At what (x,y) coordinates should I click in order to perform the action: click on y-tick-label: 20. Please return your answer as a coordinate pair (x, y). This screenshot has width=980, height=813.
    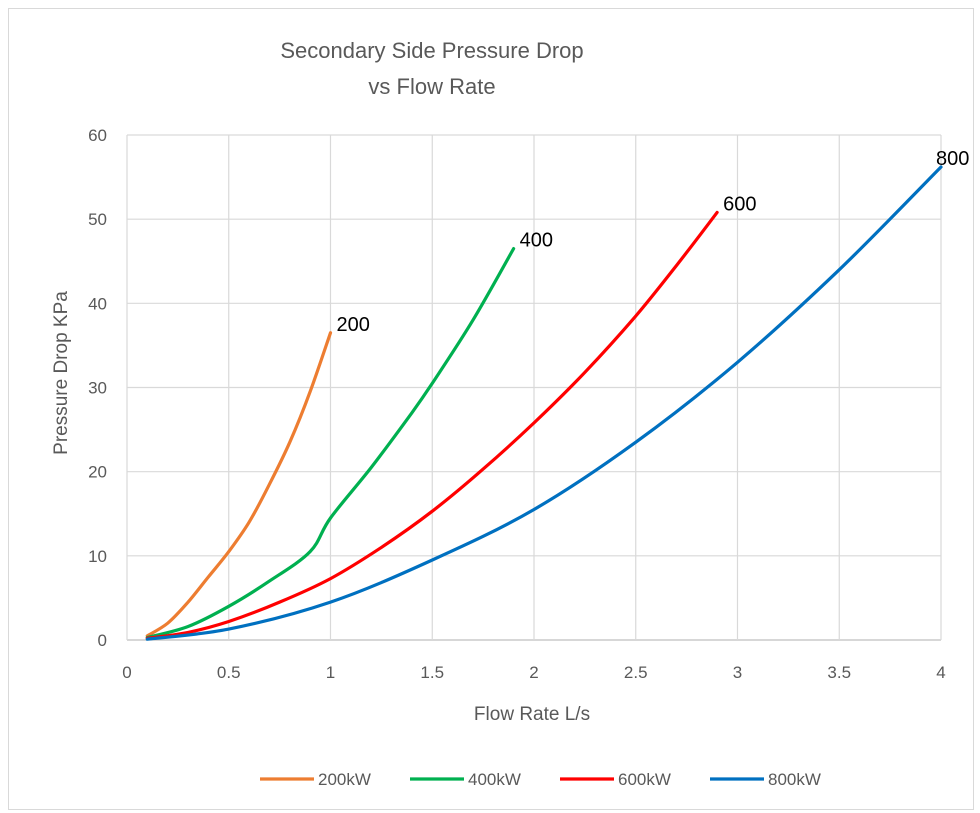
    Looking at the image, I should click on (97, 472).